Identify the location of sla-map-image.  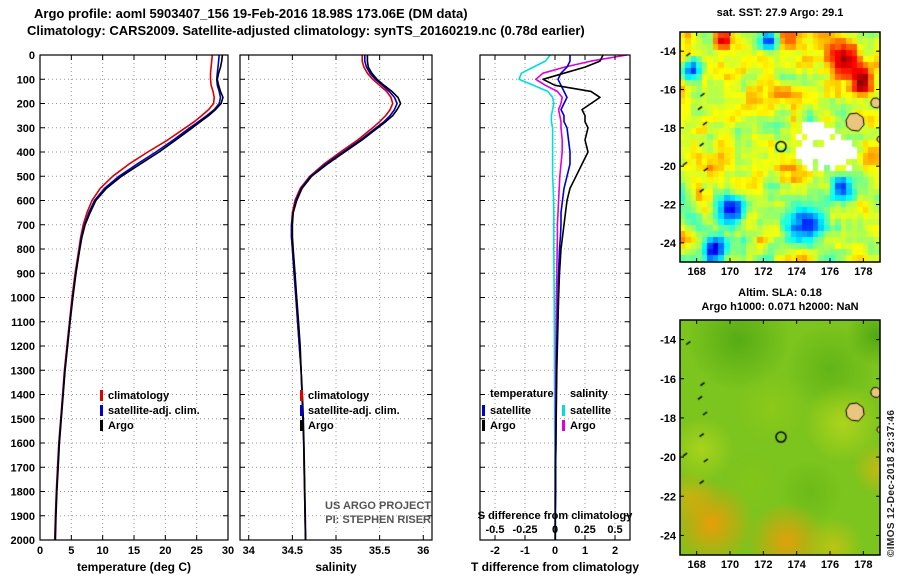
(780, 437).